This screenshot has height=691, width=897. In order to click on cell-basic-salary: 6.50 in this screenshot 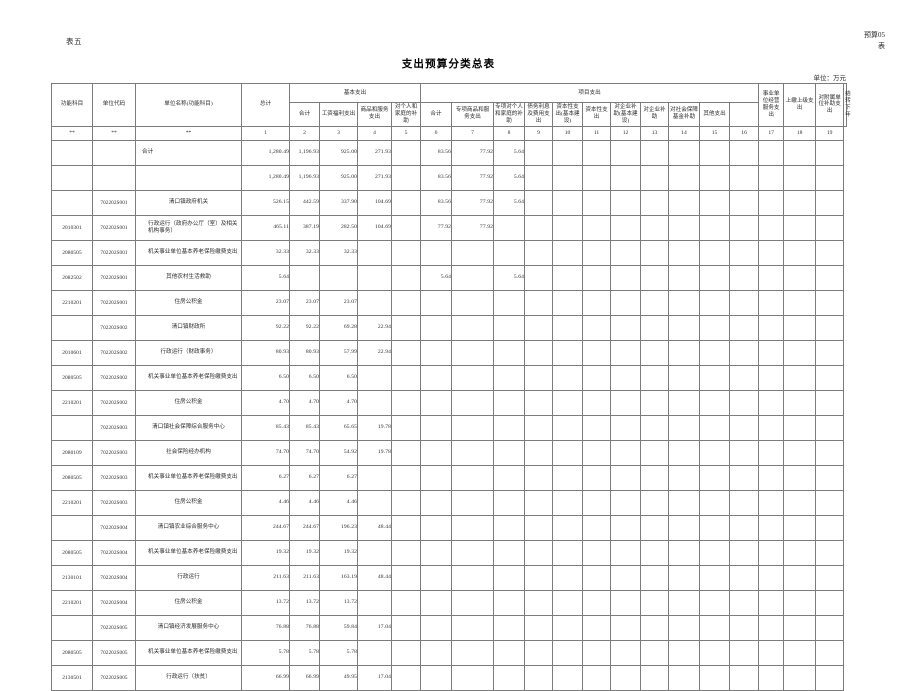, I will do `click(338, 377)`.